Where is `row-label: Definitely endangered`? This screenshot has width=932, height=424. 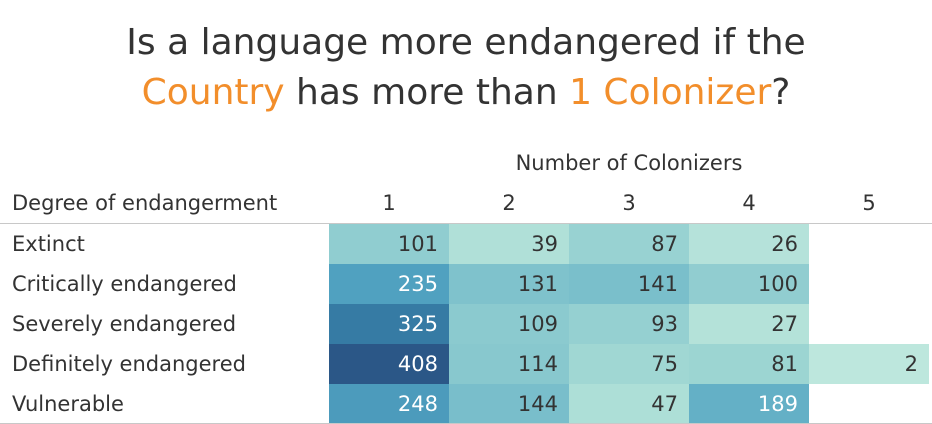 row-label: Definitely endangered is located at coordinates (129, 364).